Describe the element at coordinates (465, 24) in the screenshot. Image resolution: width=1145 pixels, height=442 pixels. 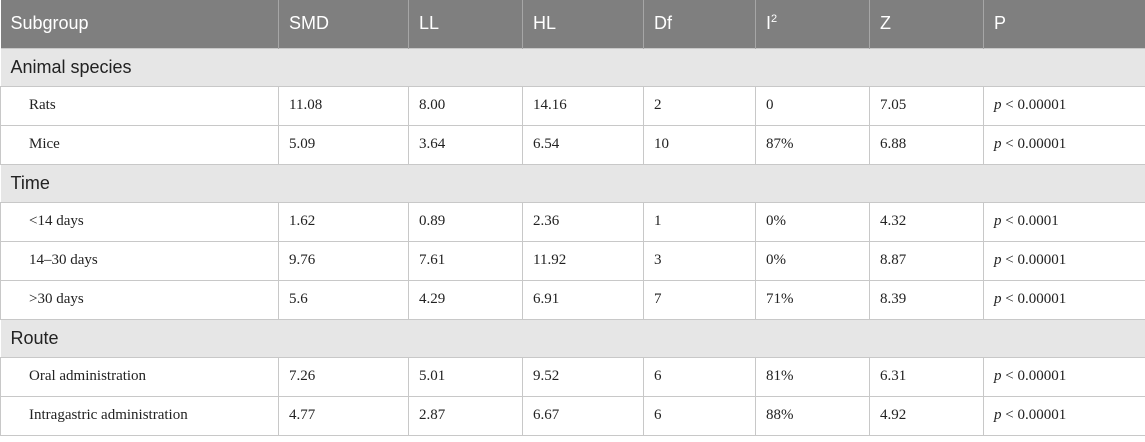
I see `header-ll: LL` at that location.